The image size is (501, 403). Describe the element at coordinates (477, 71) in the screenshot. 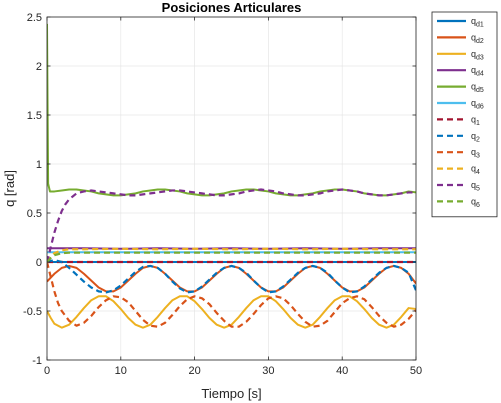

I see `legend-entry: qd4` at that location.